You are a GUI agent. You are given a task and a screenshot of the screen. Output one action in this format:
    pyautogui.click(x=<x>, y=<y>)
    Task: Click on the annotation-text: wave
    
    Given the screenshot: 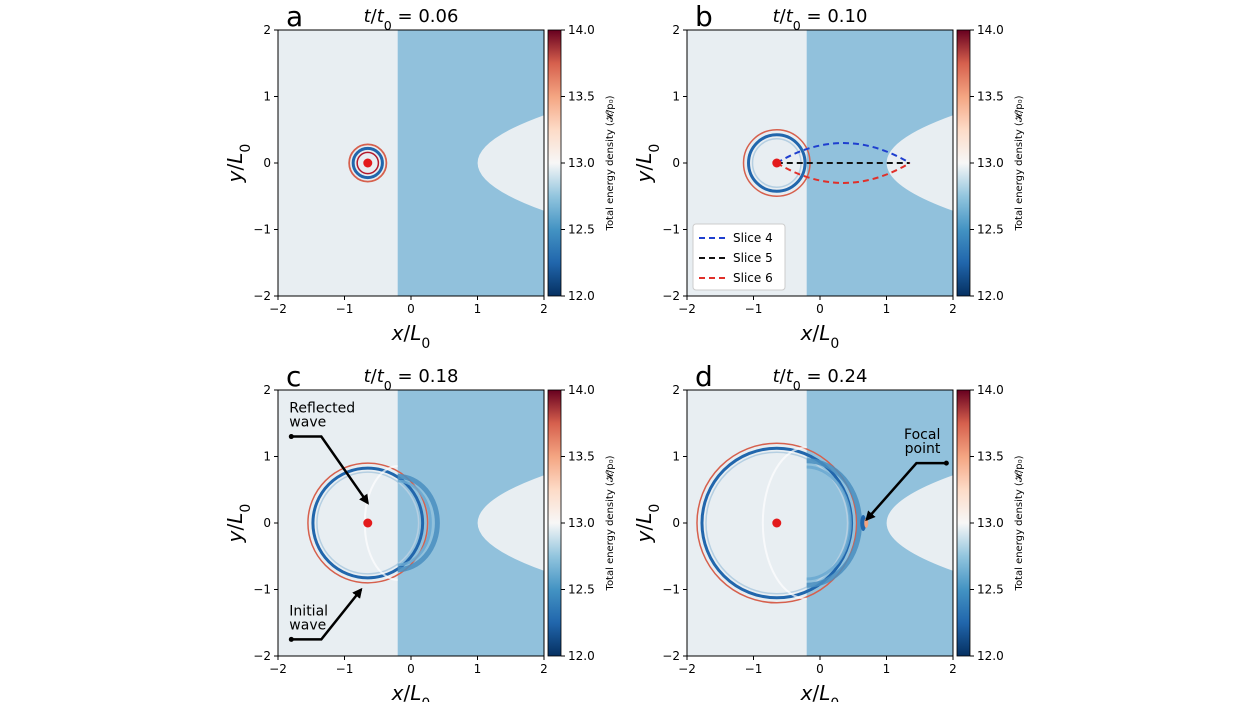 What is the action you would take?
    pyautogui.click(x=307, y=625)
    